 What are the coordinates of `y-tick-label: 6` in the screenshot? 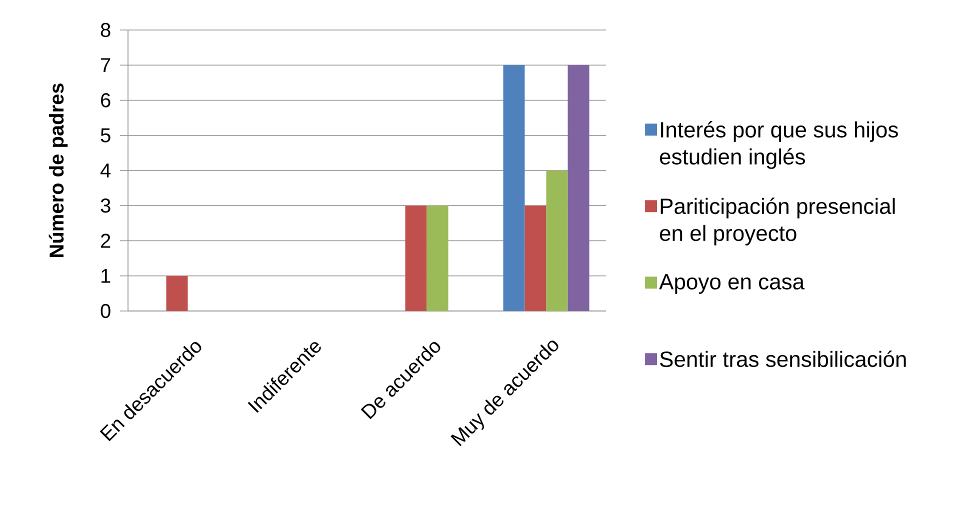 It's located at (105, 100).